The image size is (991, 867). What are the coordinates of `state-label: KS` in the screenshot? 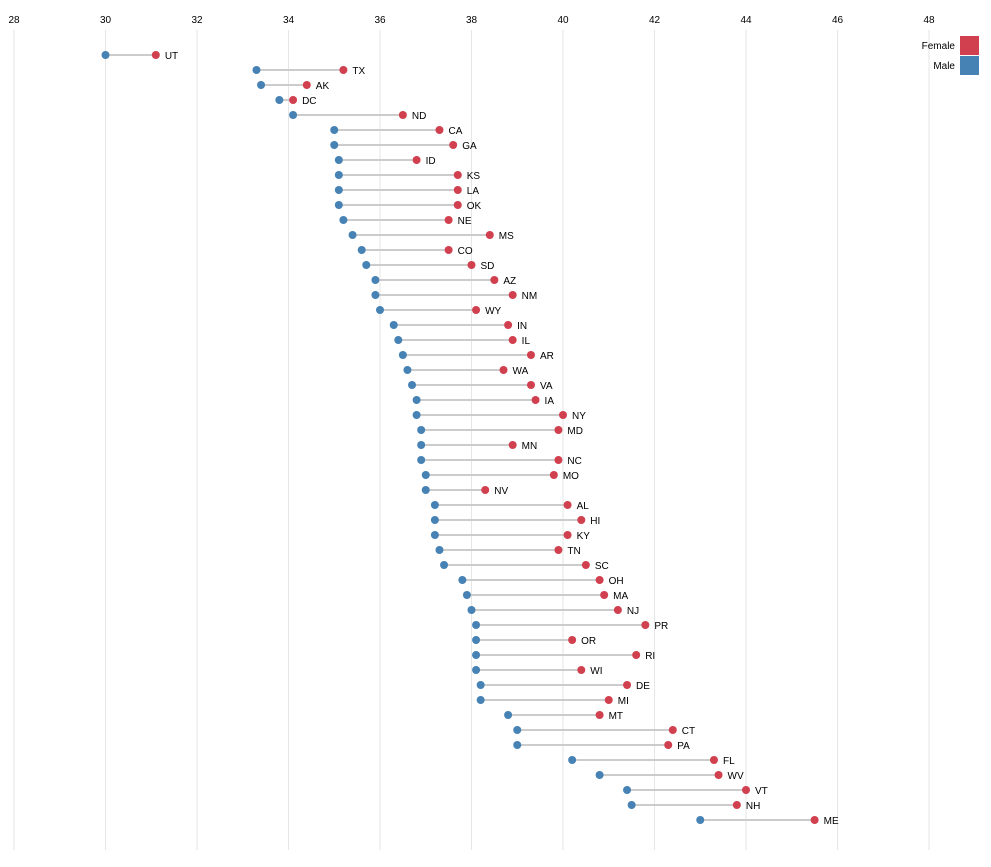 It's located at (474, 176).